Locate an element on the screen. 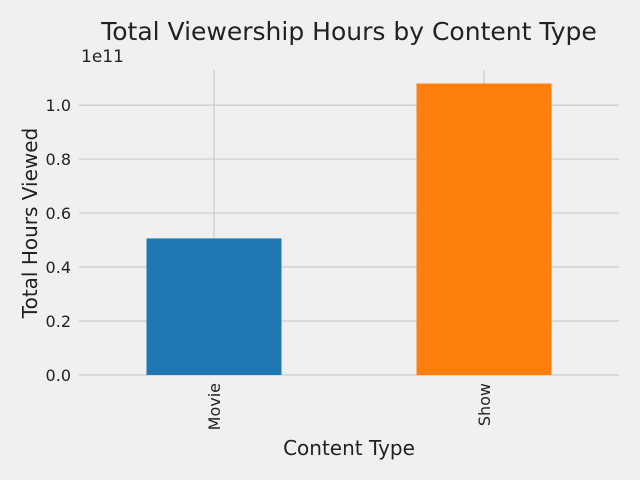 The height and width of the screenshot is (480, 640). y-axis-offset-label: 1e11 is located at coordinates (102, 57).